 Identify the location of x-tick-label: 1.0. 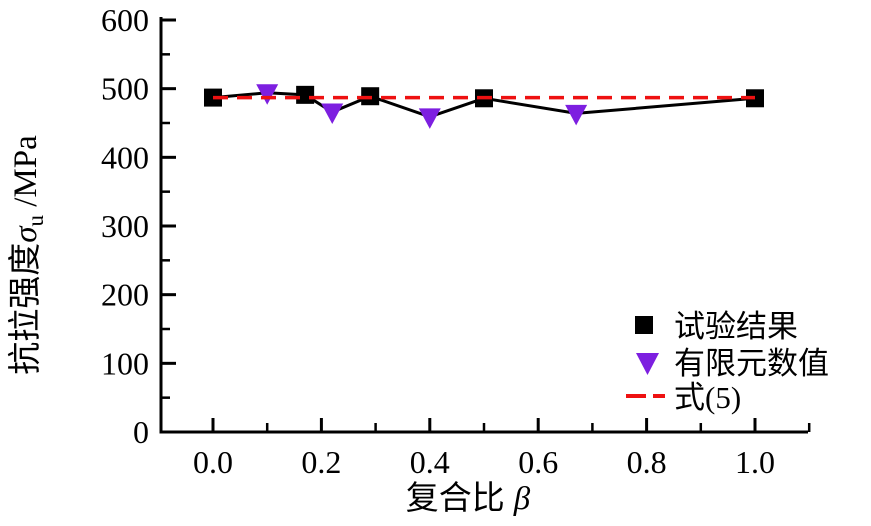
(755, 462).